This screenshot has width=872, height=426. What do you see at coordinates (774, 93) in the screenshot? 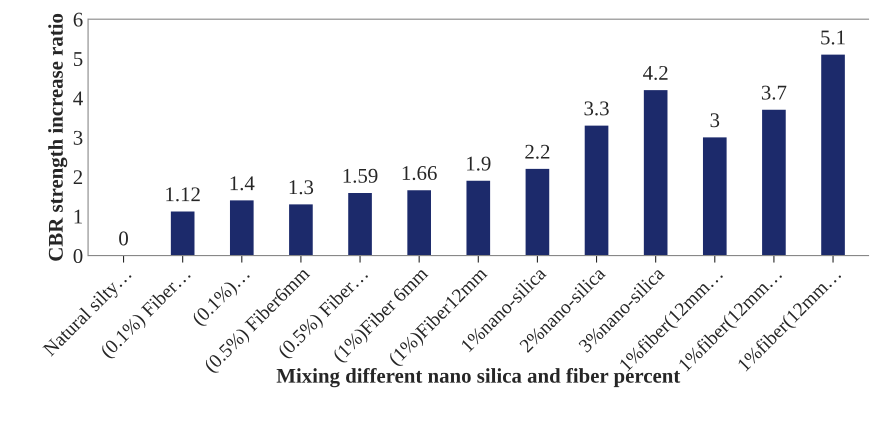
I see `data-label: 3.7` at bounding box center [774, 93].